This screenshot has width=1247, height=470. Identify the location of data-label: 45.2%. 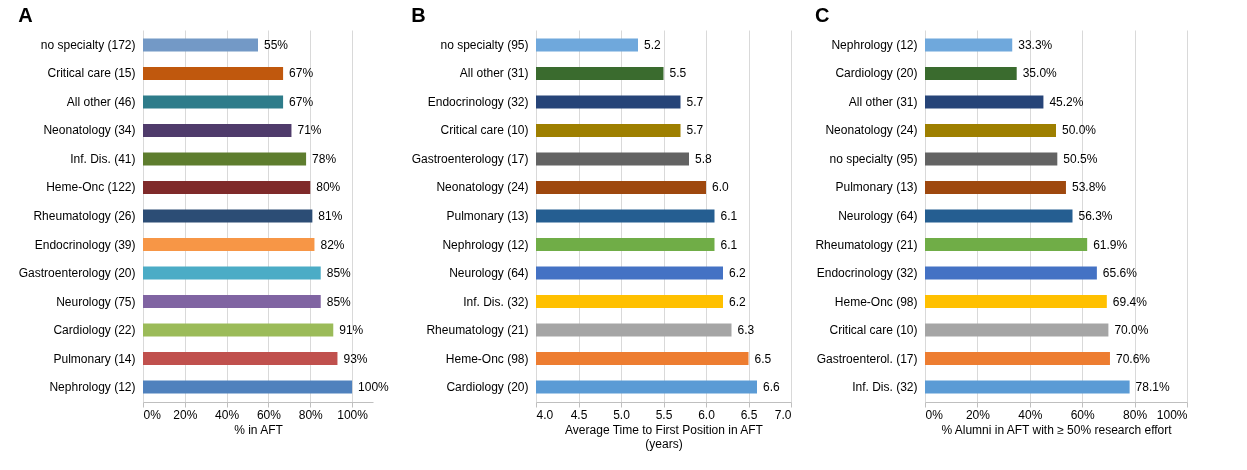
(1066, 101).